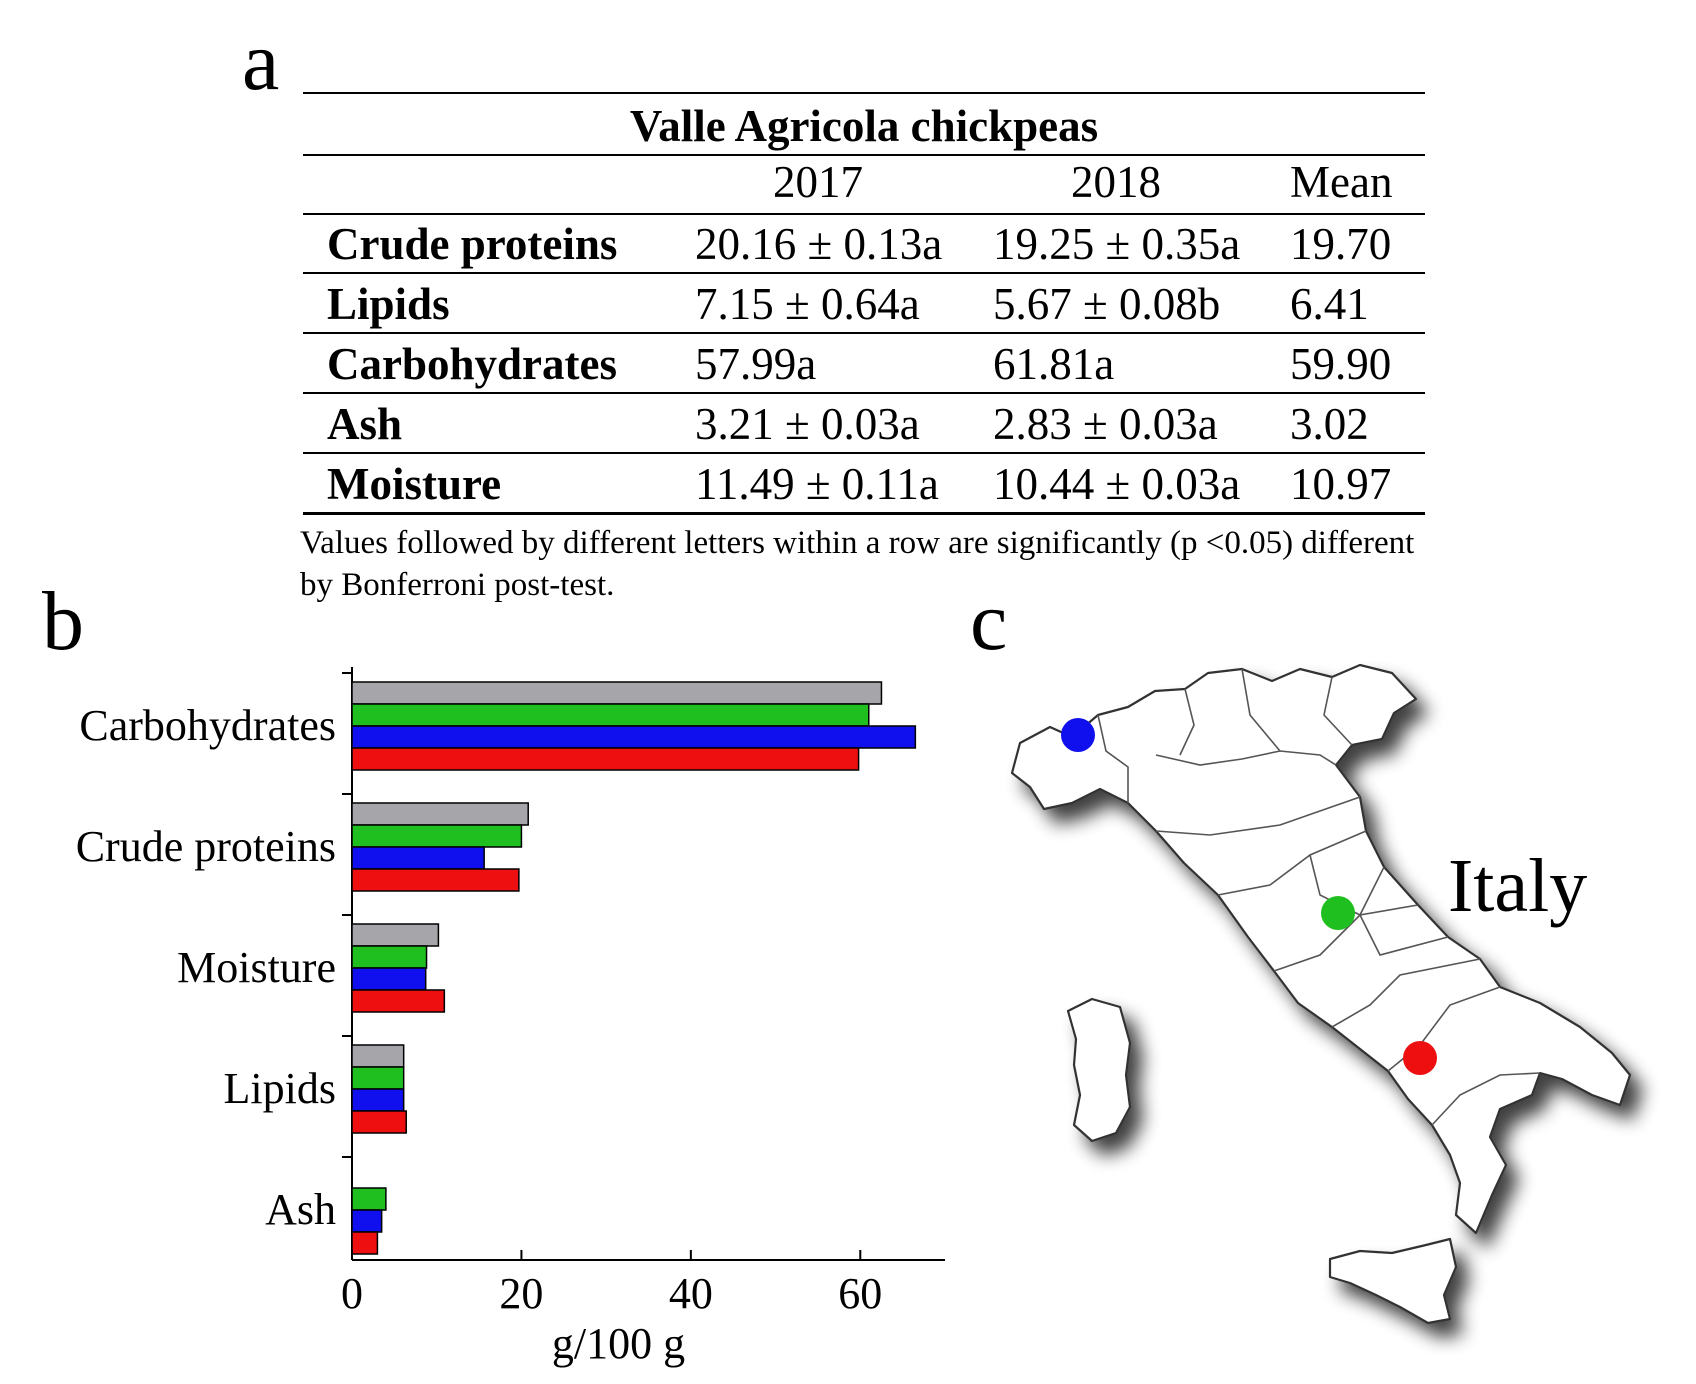 Image resolution: width=1696 pixels, height=1384 pixels. What do you see at coordinates (280, 1088) in the screenshot?
I see `category-label: Lipids` at bounding box center [280, 1088].